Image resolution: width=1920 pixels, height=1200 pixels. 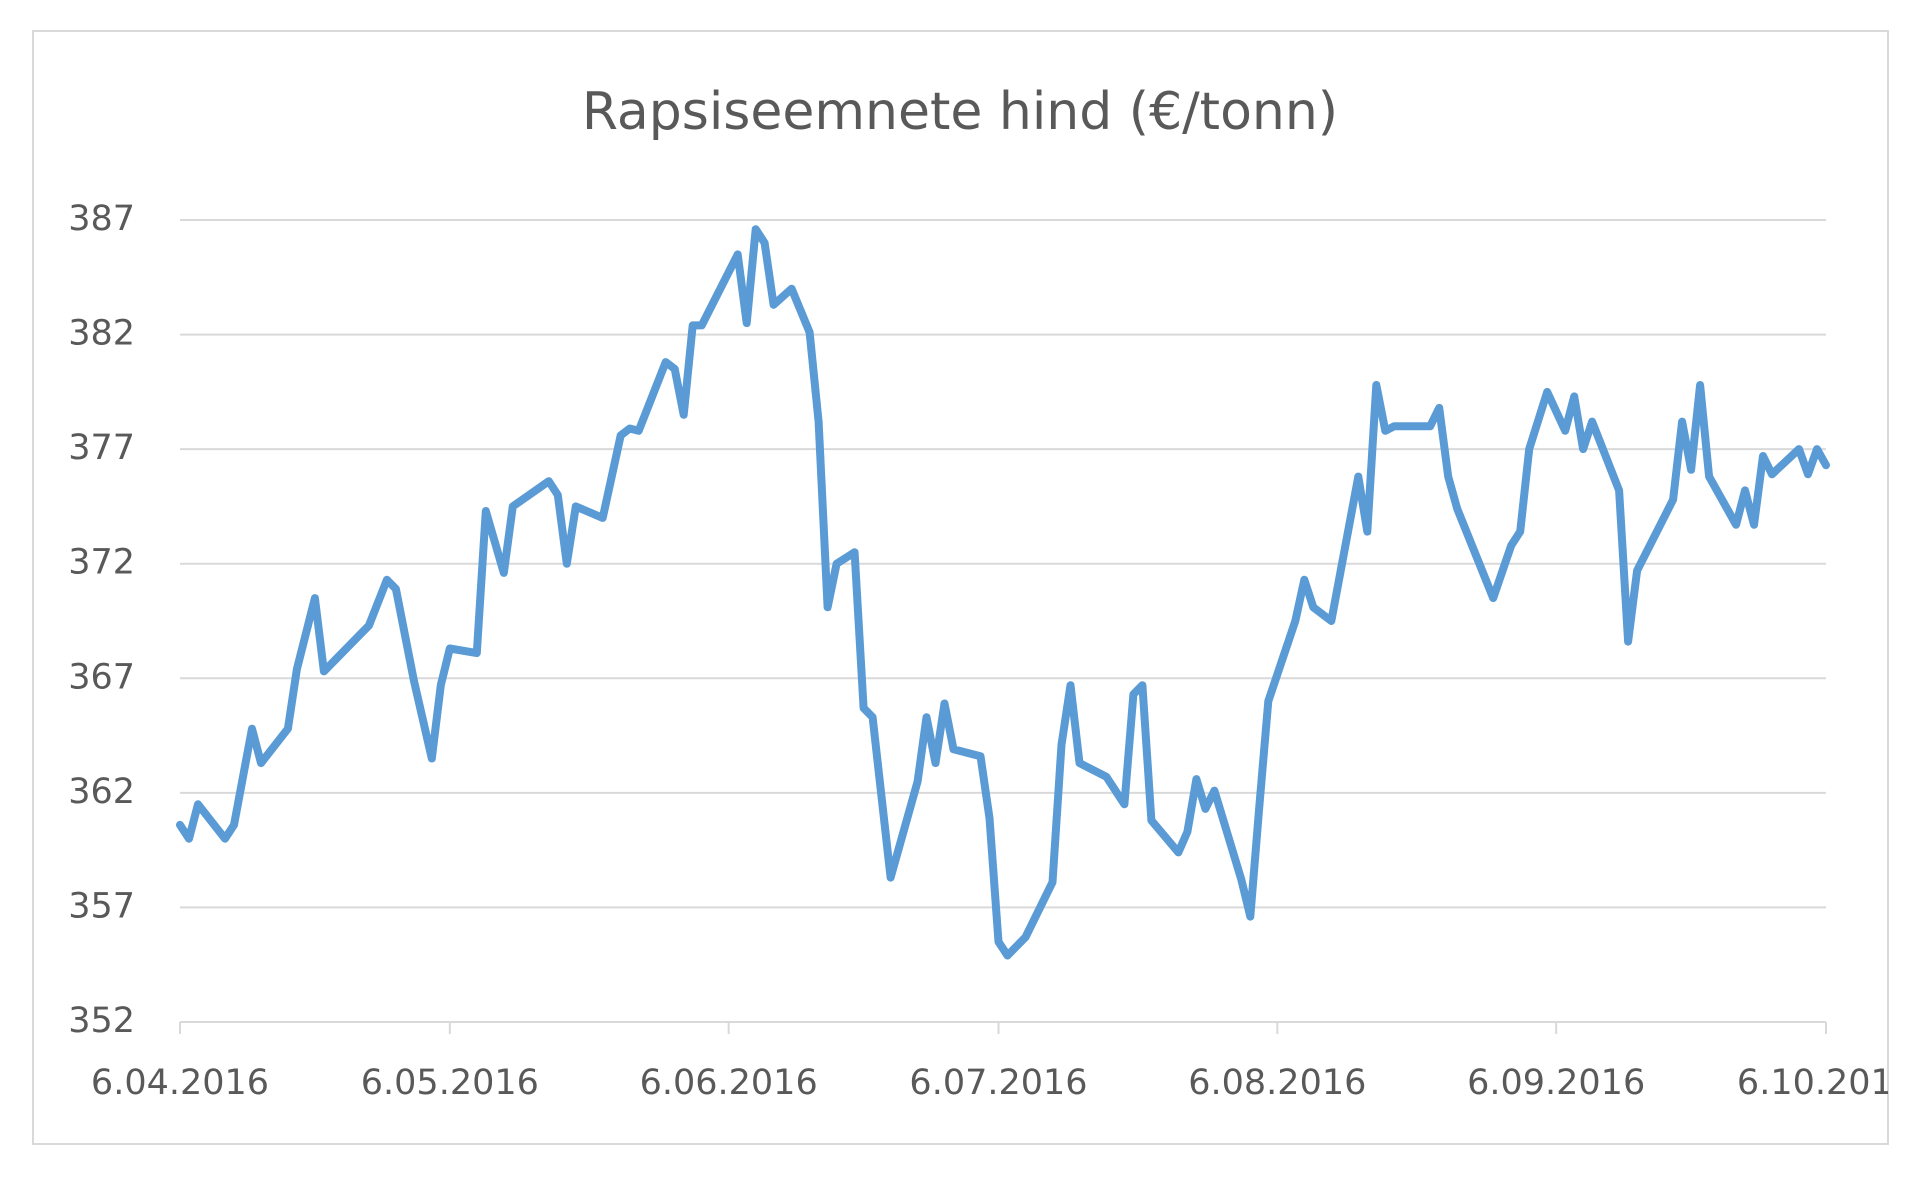 What do you see at coordinates (101, 906) in the screenshot?
I see `y-tick-label: 357` at bounding box center [101, 906].